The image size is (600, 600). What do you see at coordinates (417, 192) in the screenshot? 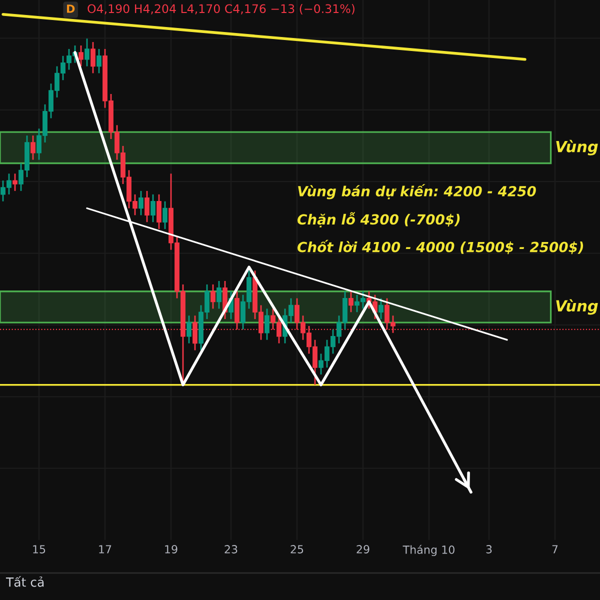
I see `annotation: Vùng bán dự kiến: 4200 - 4250` at bounding box center [417, 192].